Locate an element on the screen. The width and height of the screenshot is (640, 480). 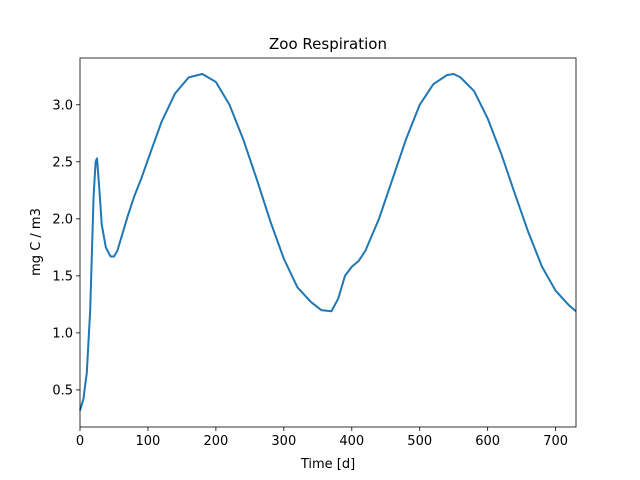
x-tick-label: 0 is located at coordinates (80, 441).